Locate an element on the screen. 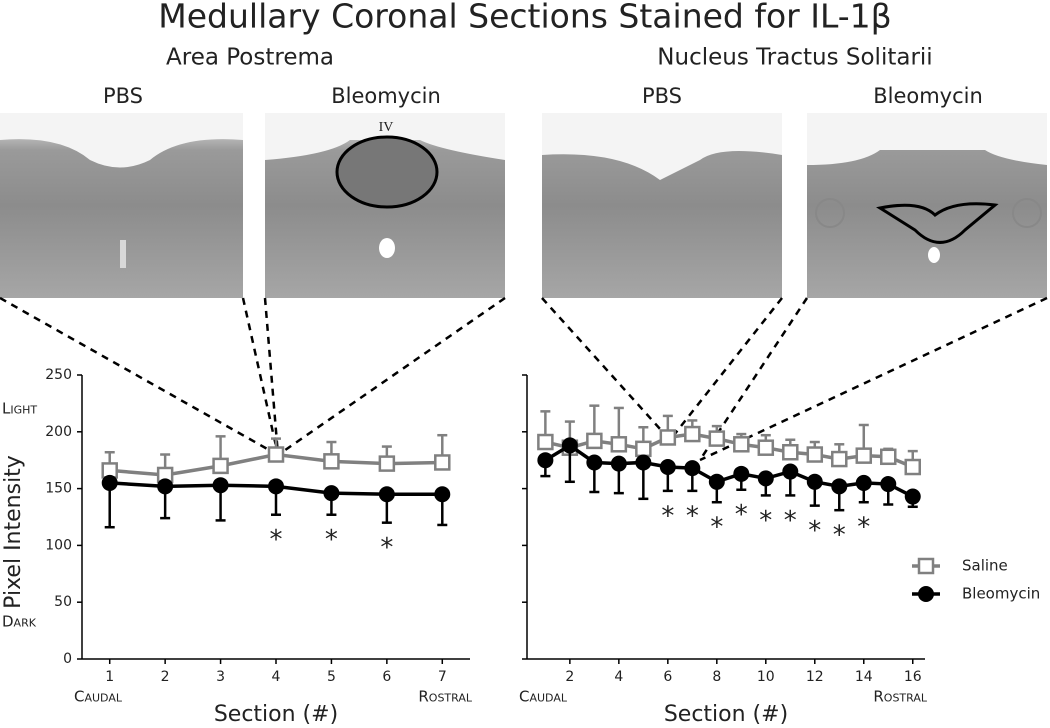 This screenshot has height=728, width=1050. x-end-label: Caudal is located at coordinates (98, 697).